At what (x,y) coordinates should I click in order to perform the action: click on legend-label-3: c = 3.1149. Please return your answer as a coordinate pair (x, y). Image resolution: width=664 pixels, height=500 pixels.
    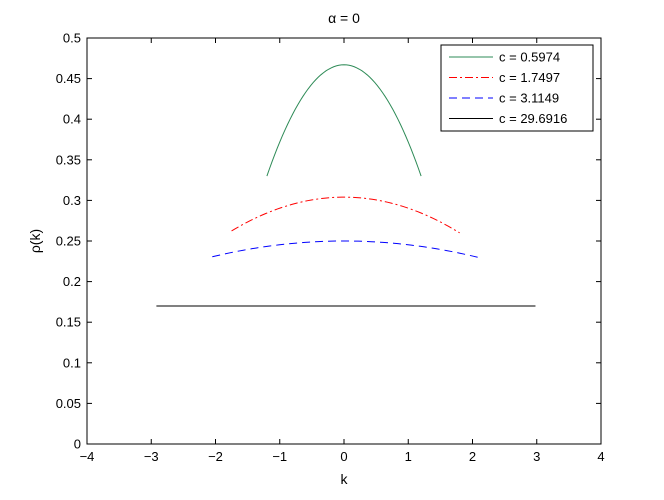
    Looking at the image, I should click on (529, 98).